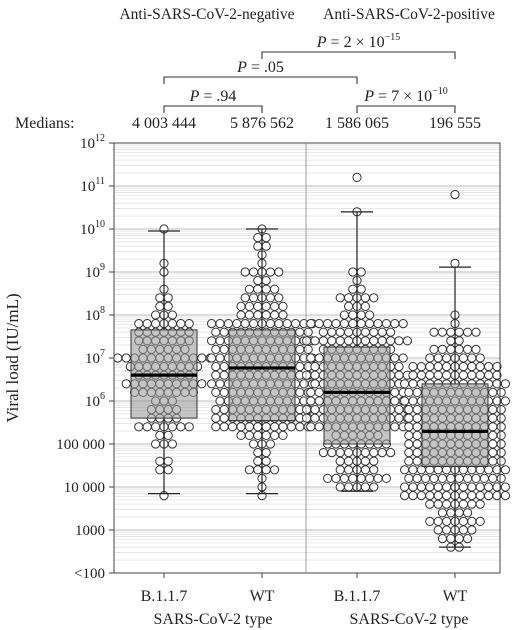 The width and height of the screenshot is (520, 630). I want to click on y-tick-label: 10⁷, so click(95, 357).